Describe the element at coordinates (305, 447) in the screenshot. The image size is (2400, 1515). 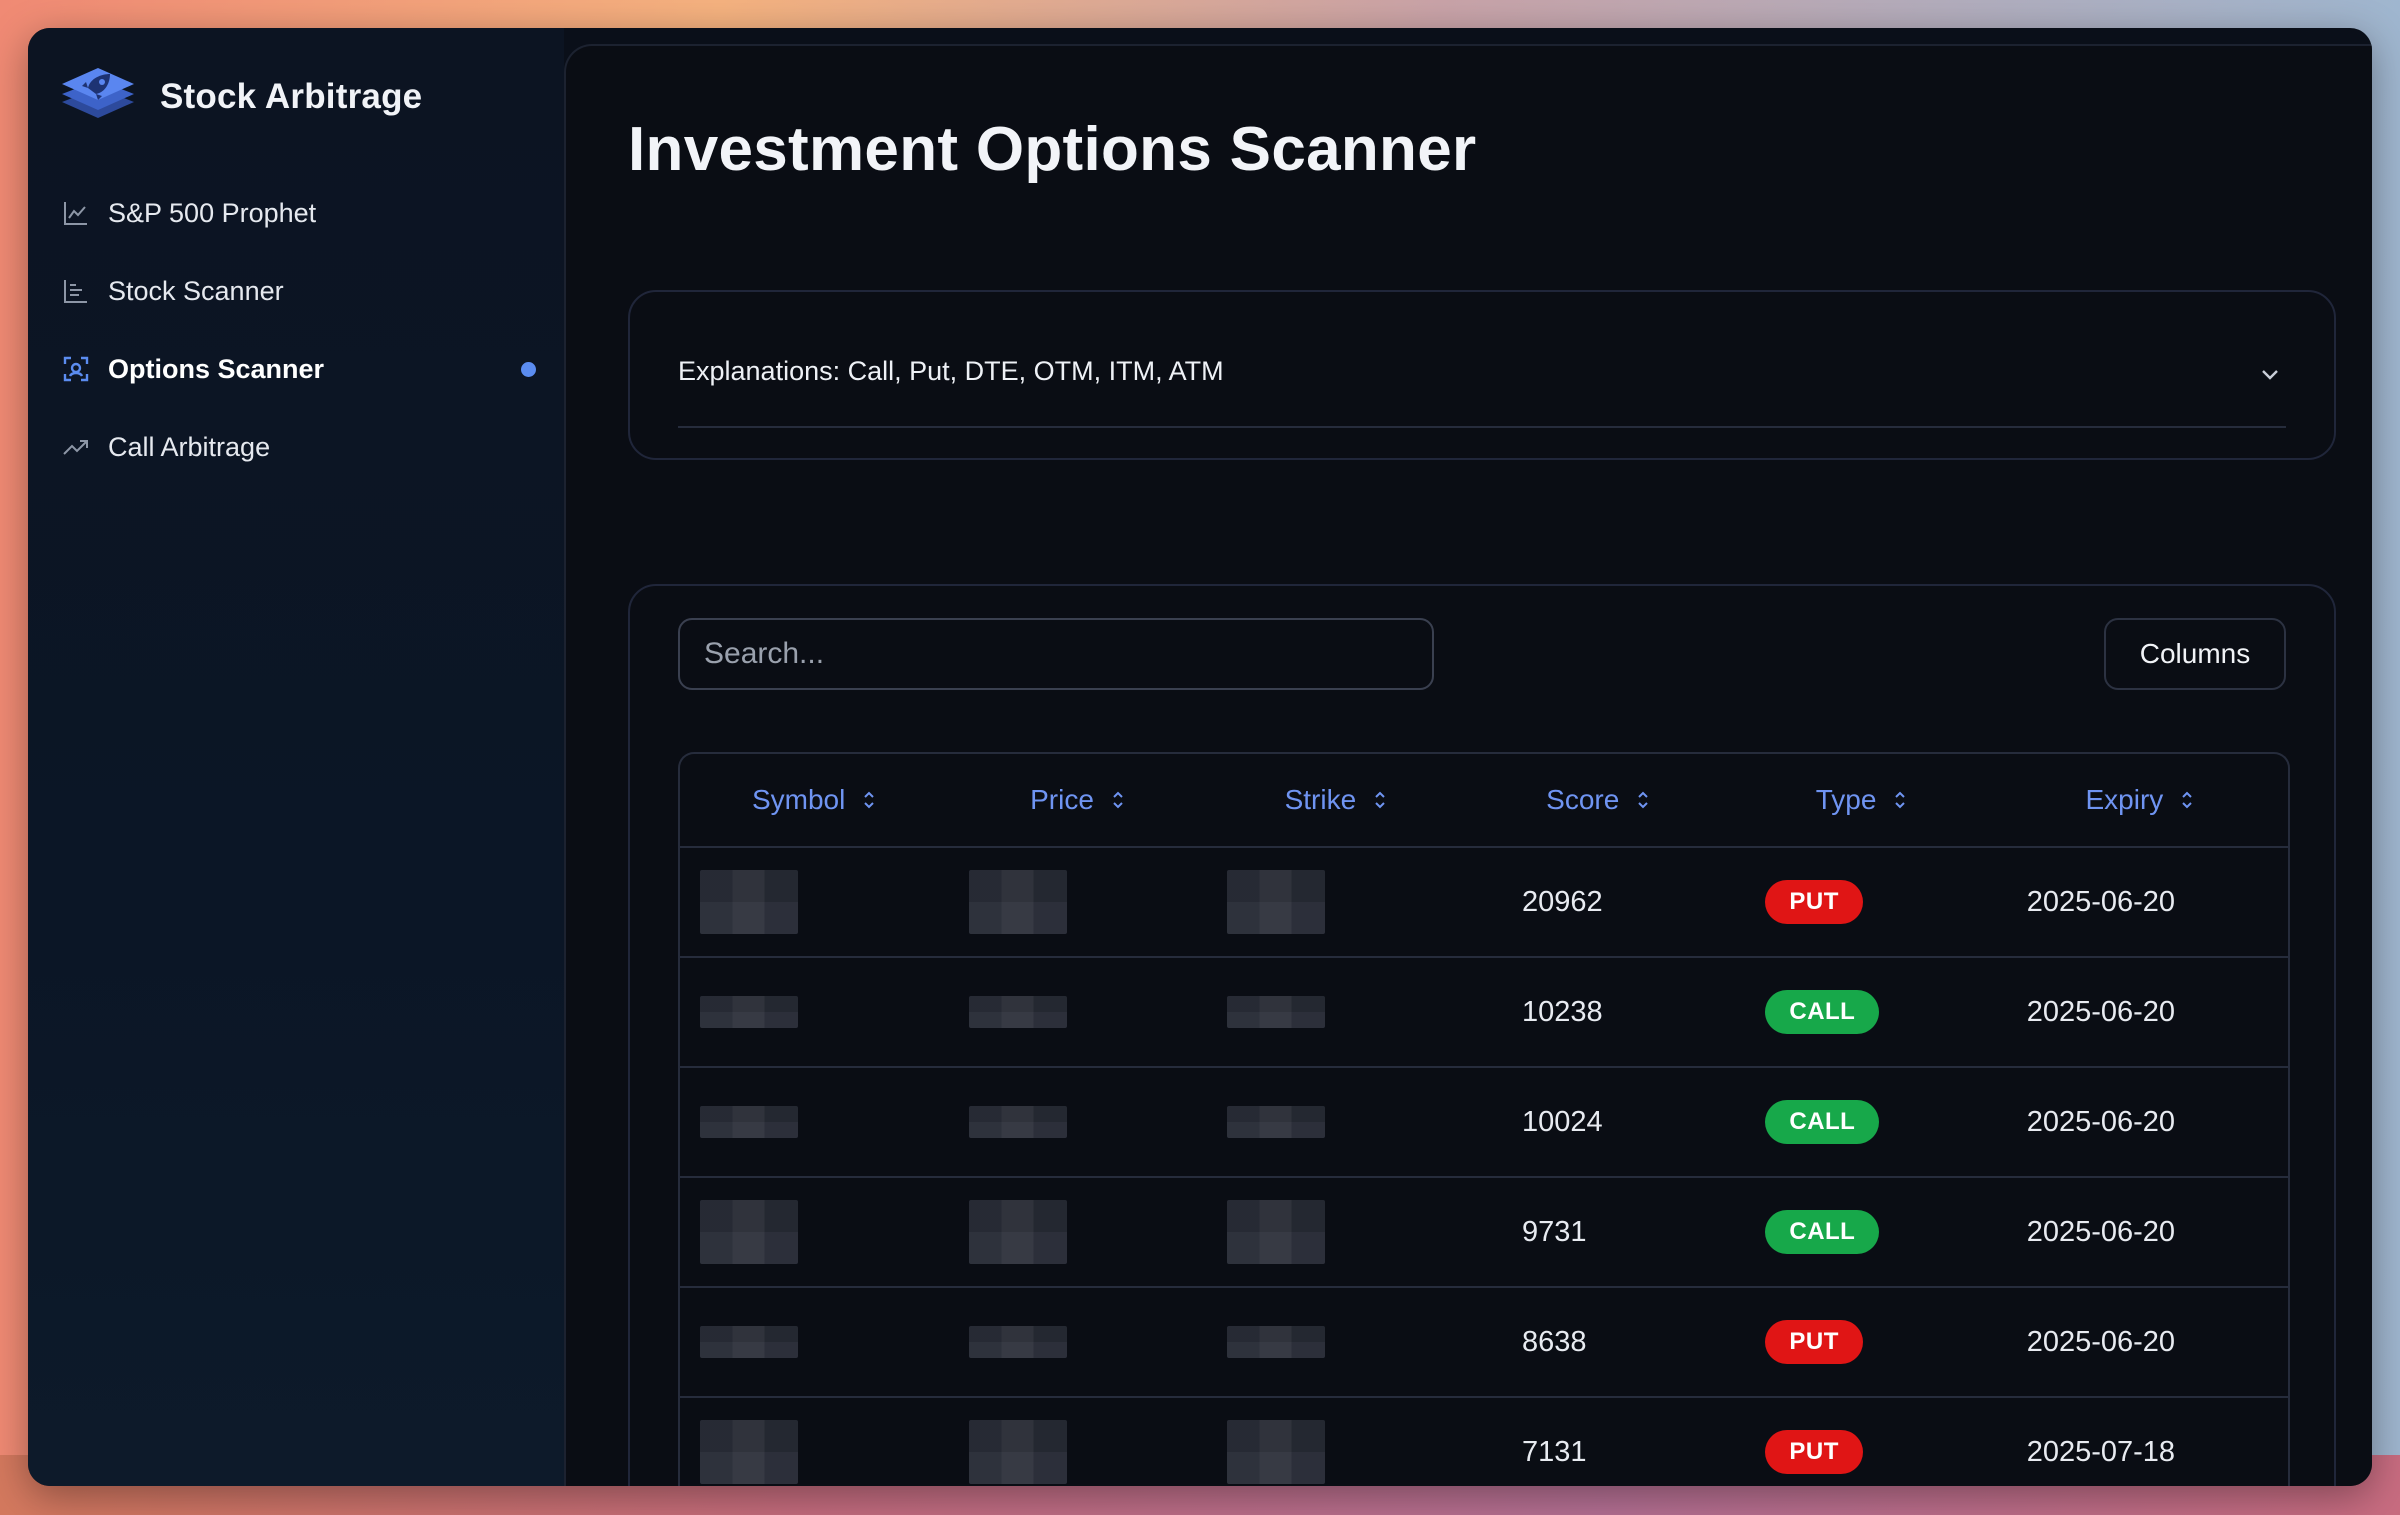
I see `sidebar-item-call-arbitrage: Call Arbitrage` at that location.